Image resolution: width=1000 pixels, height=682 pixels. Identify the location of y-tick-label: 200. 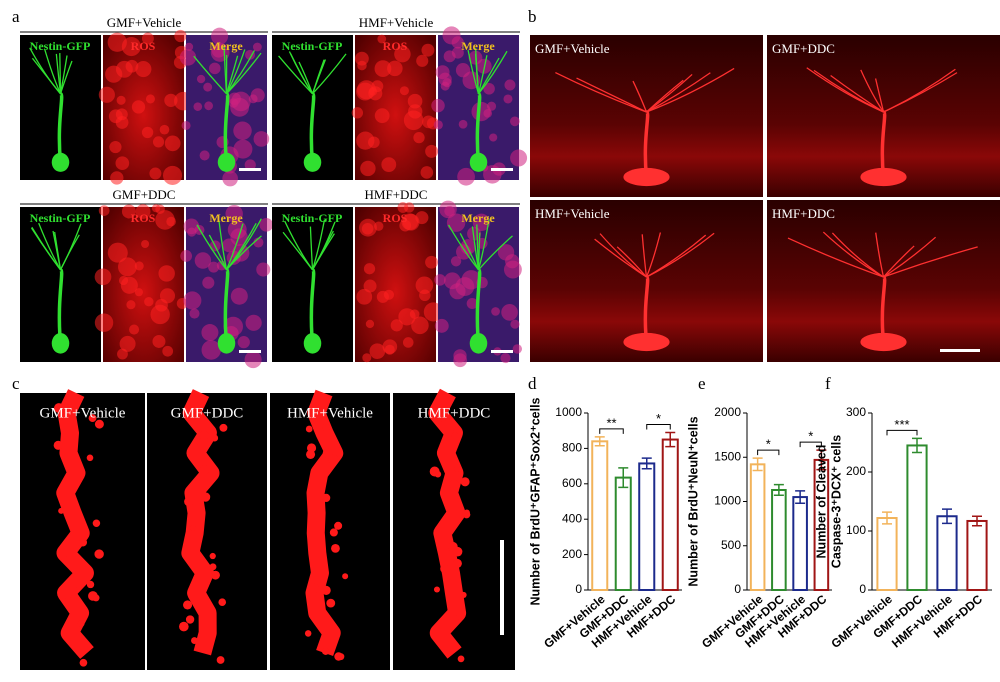
(572, 554).